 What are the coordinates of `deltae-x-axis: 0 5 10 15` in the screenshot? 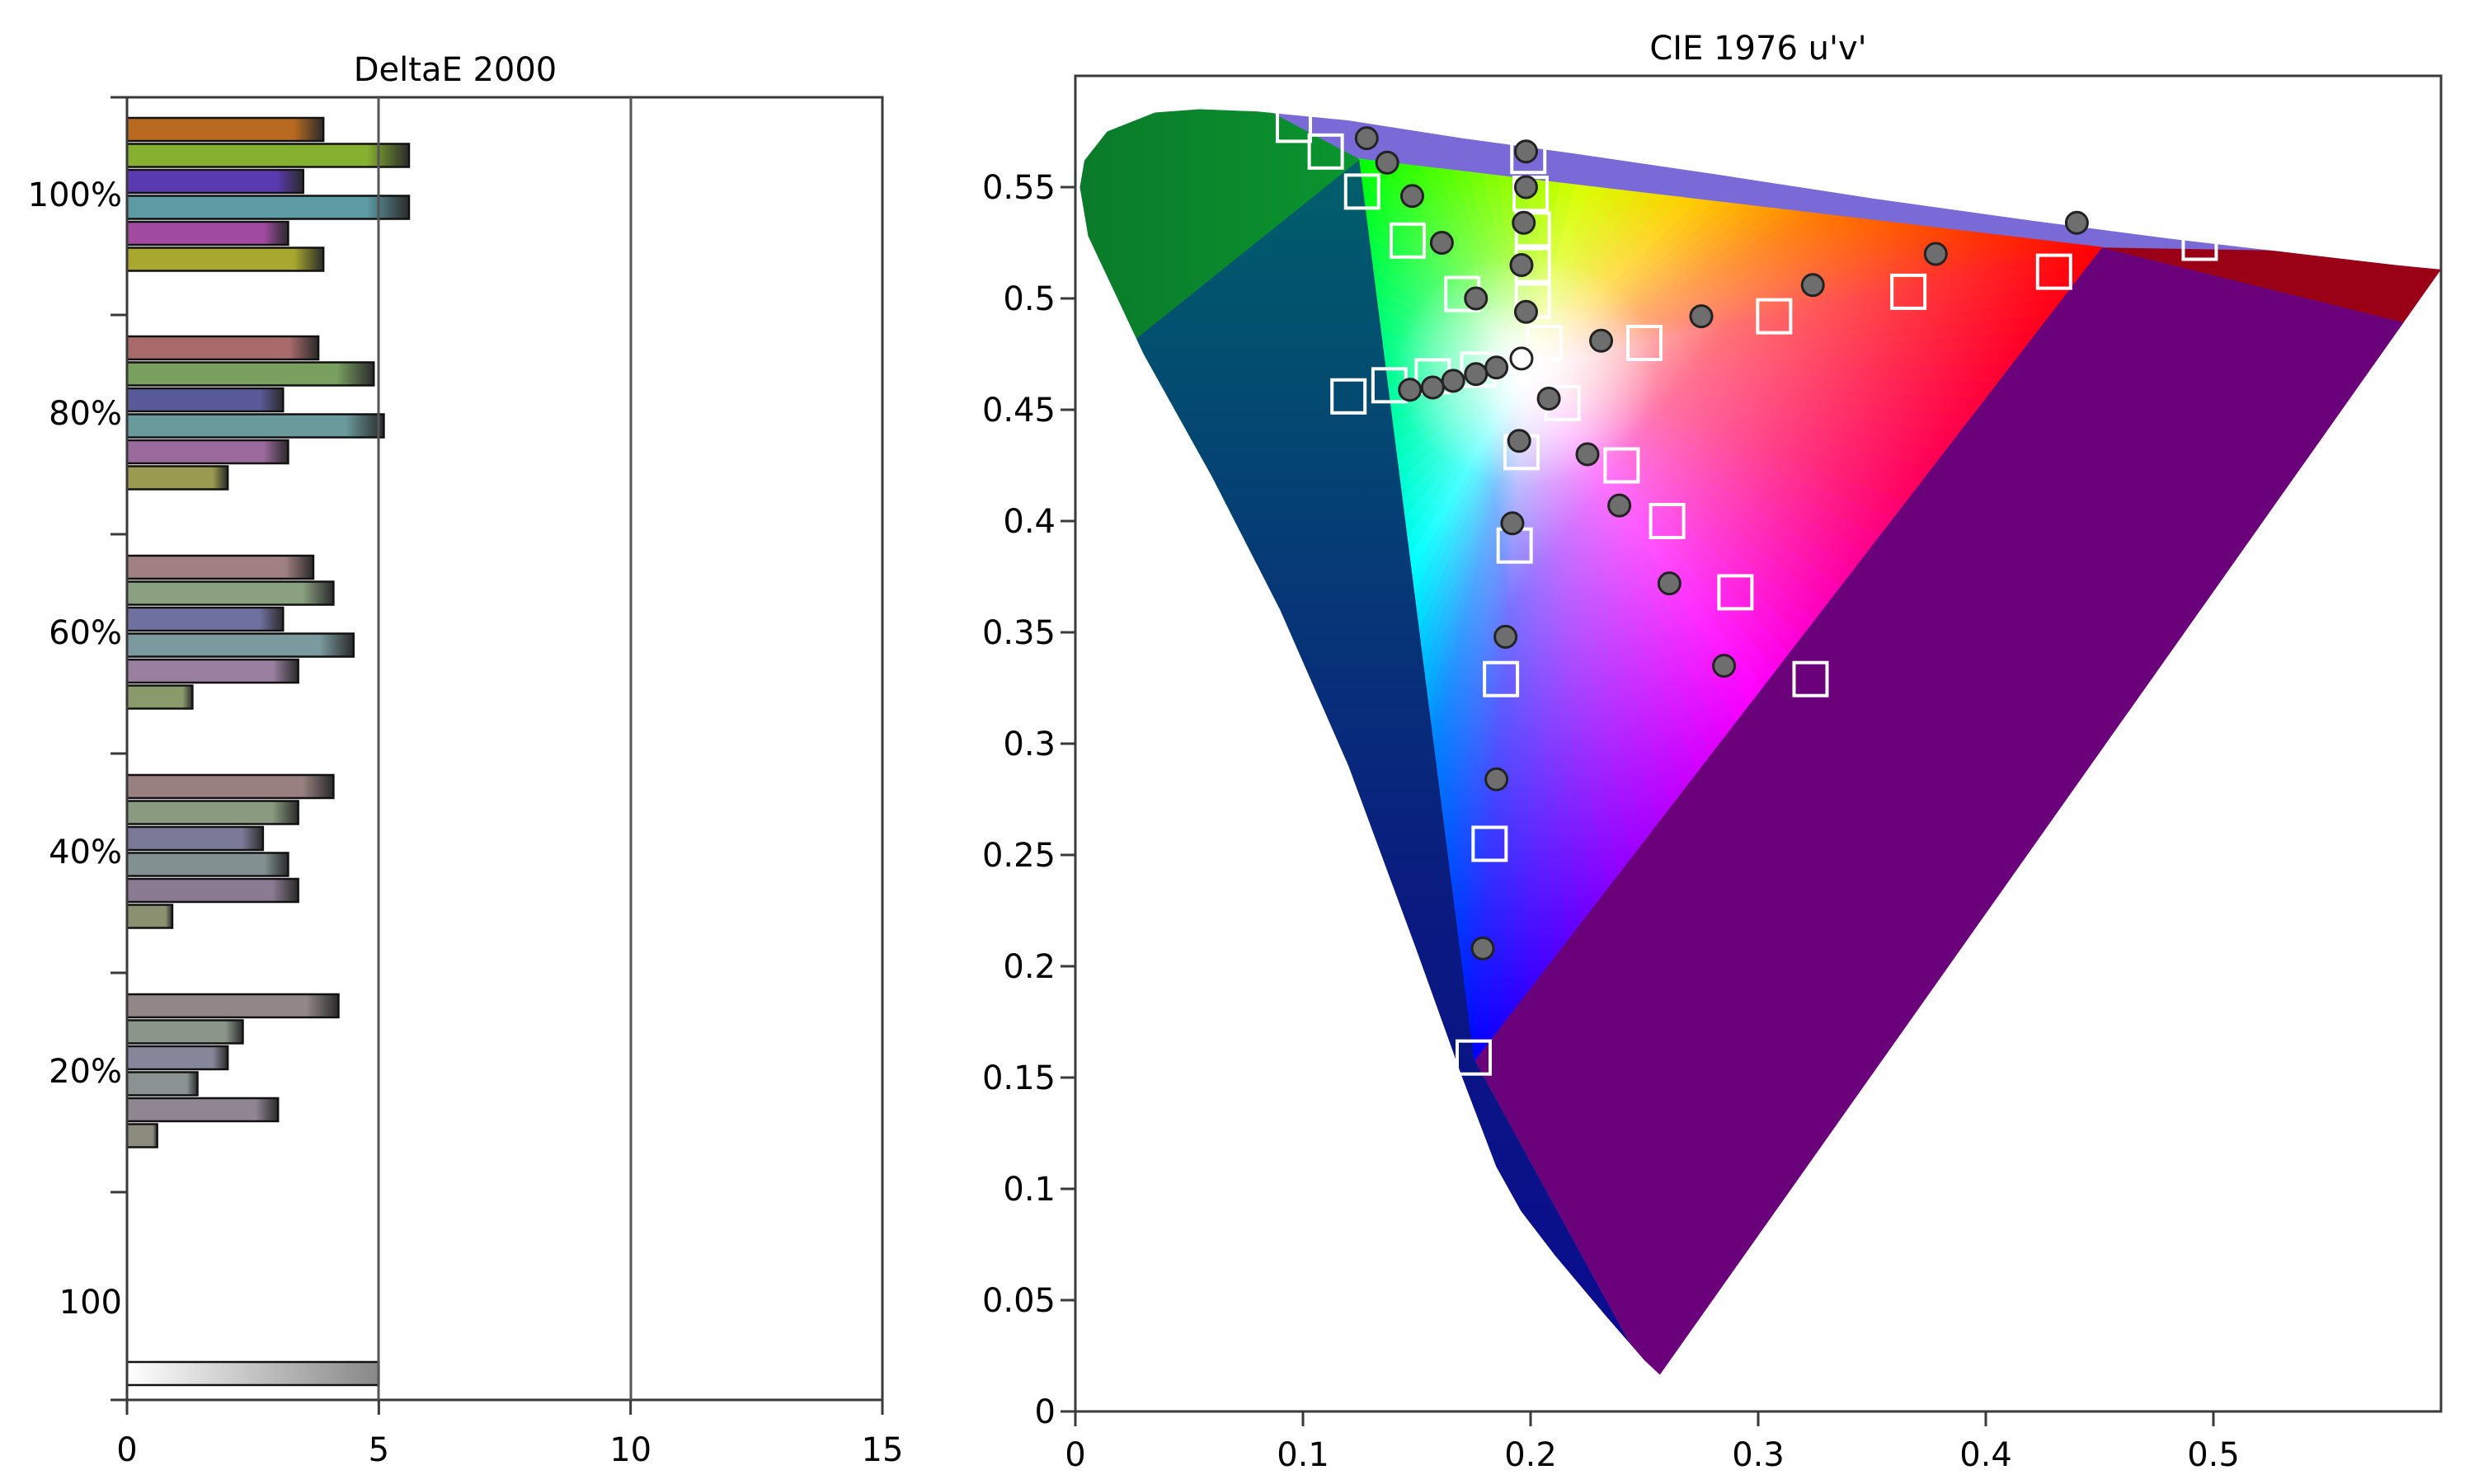 It's located at (509, 1434).